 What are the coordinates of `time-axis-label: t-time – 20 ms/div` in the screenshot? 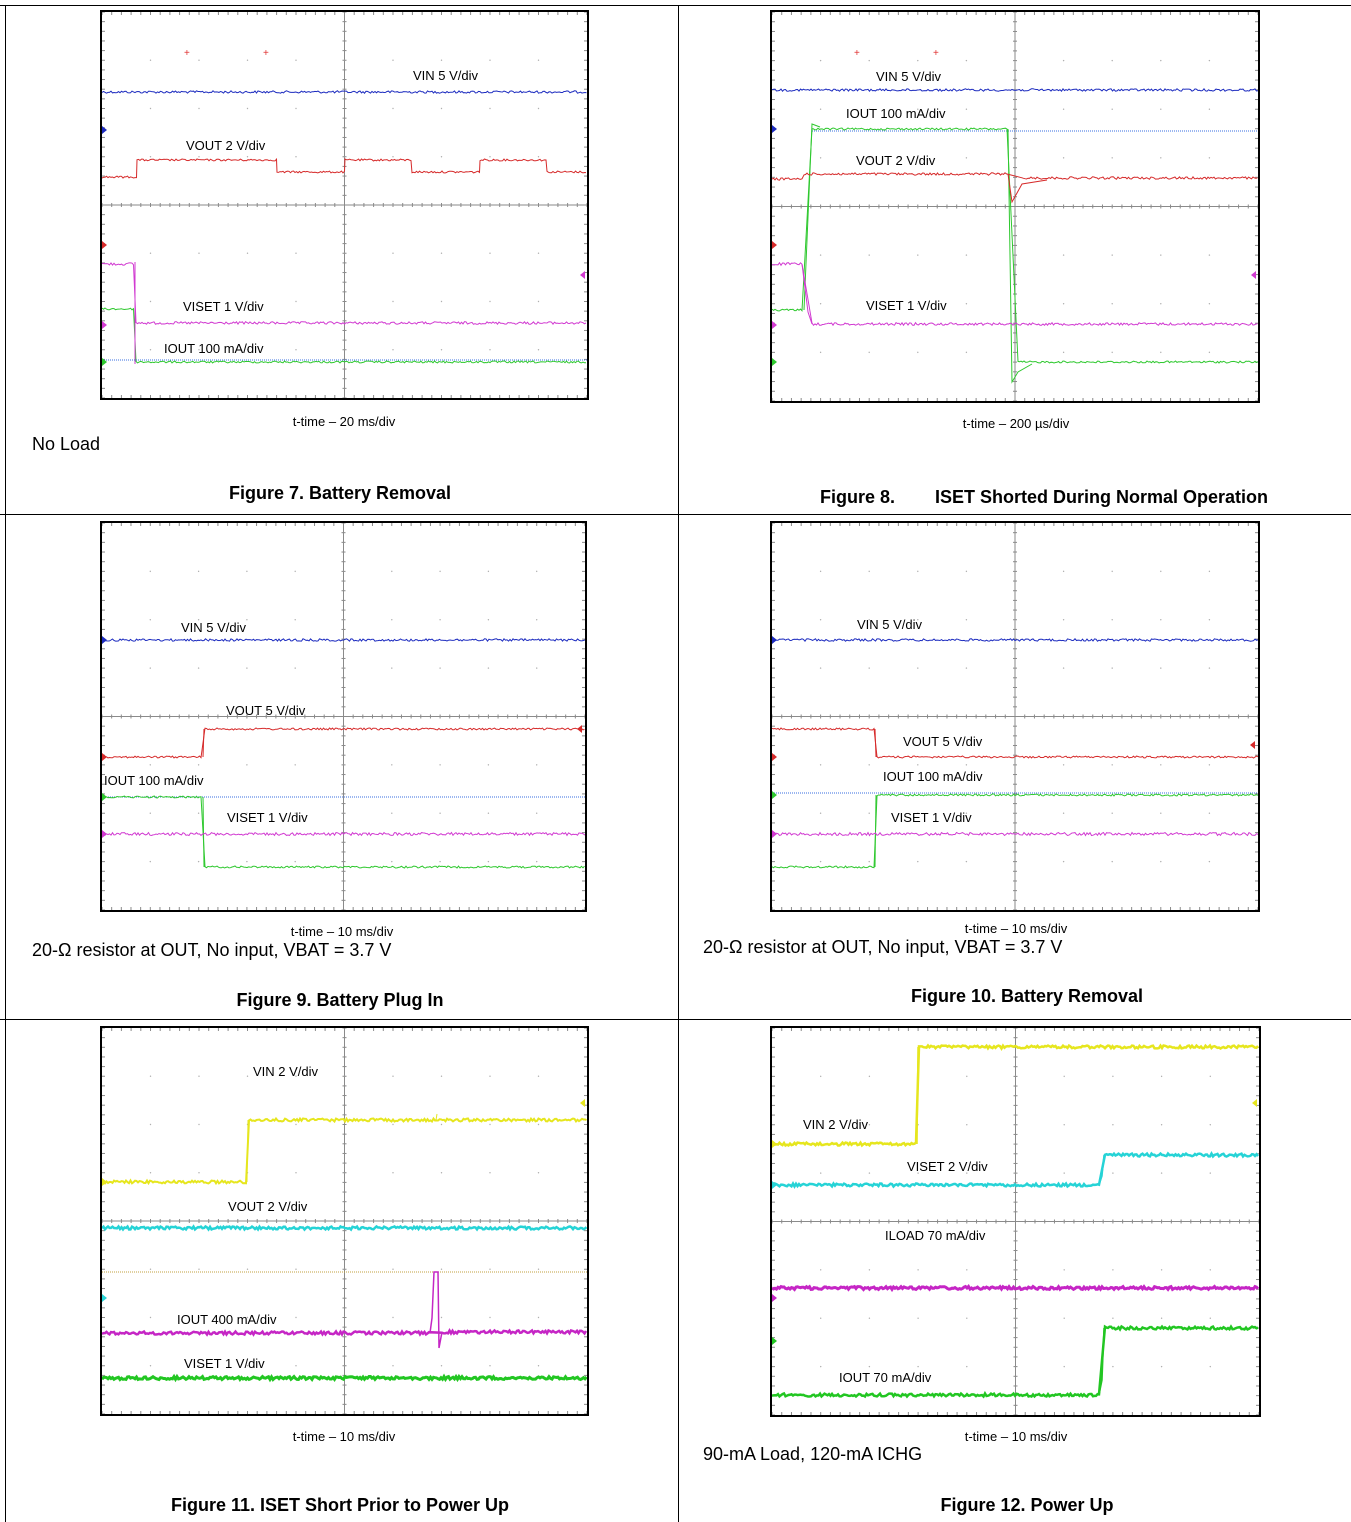 It's located at (344, 421).